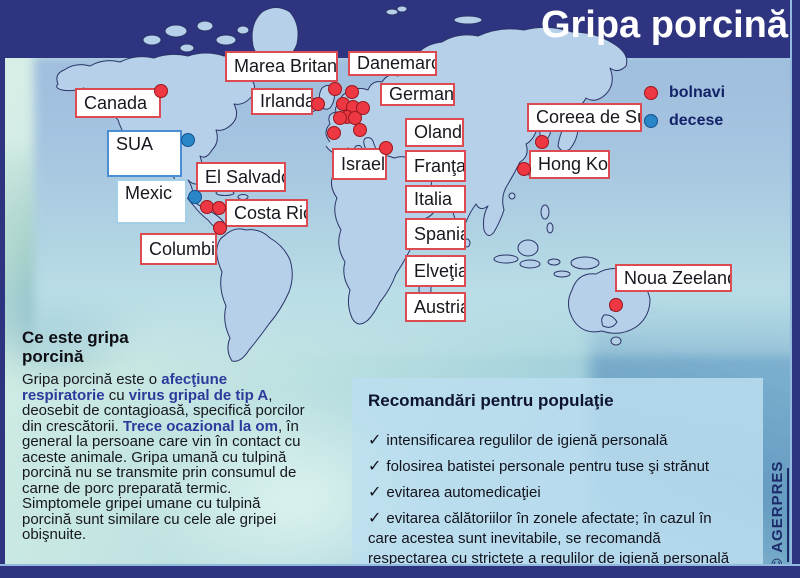 Image resolution: width=800 pixels, height=578 pixels. What do you see at coordinates (2, 289) in the screenshot?
I see `frame-left` at bounding box center [2, 289].